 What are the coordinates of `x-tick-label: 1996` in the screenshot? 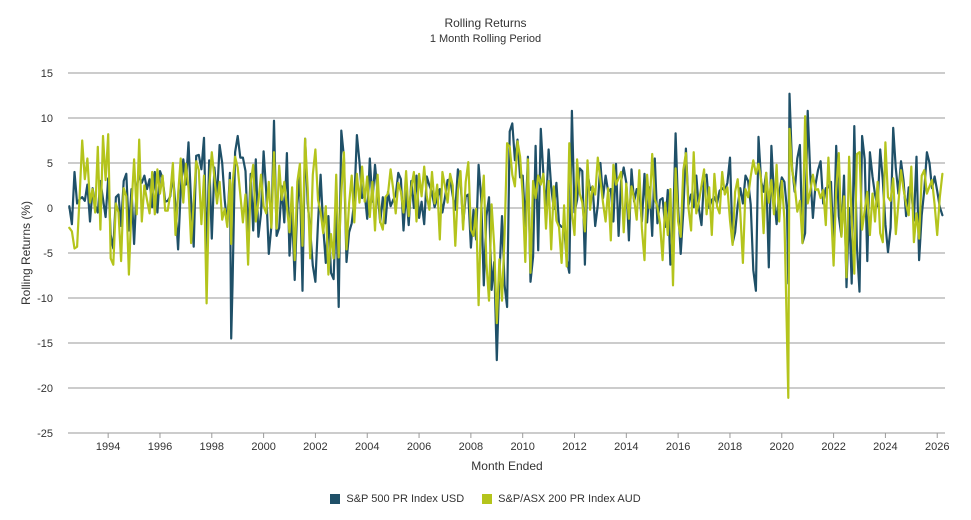 It's located at (160, 447).